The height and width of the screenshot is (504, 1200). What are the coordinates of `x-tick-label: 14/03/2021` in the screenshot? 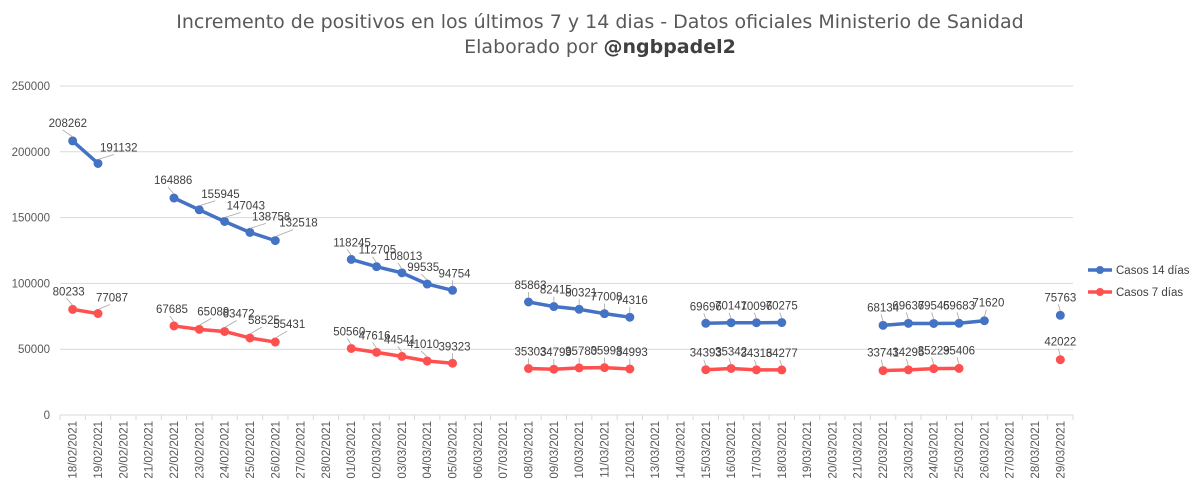 It's located at (681, 450).